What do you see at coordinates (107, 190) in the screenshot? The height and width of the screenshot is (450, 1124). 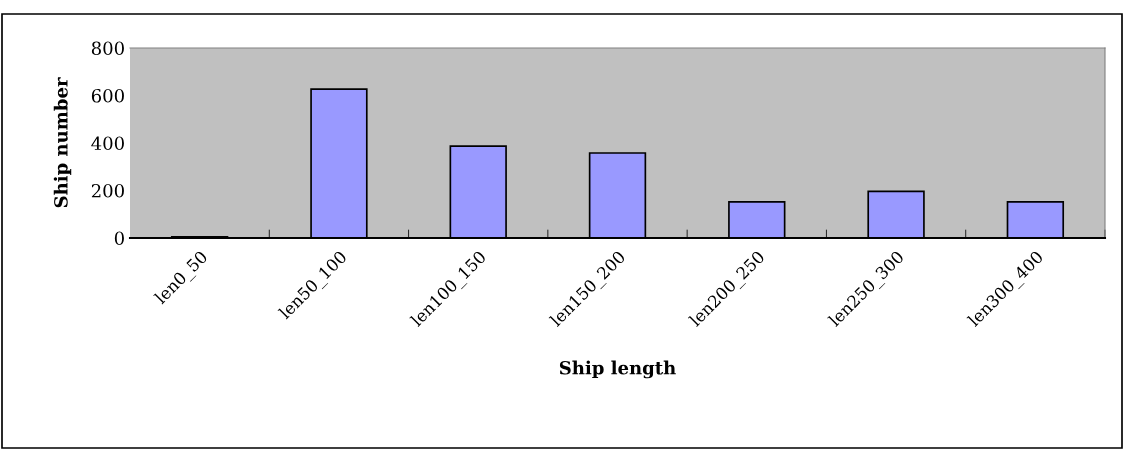 I see `y-tick-label: 200` at bounding box center [107, 190].